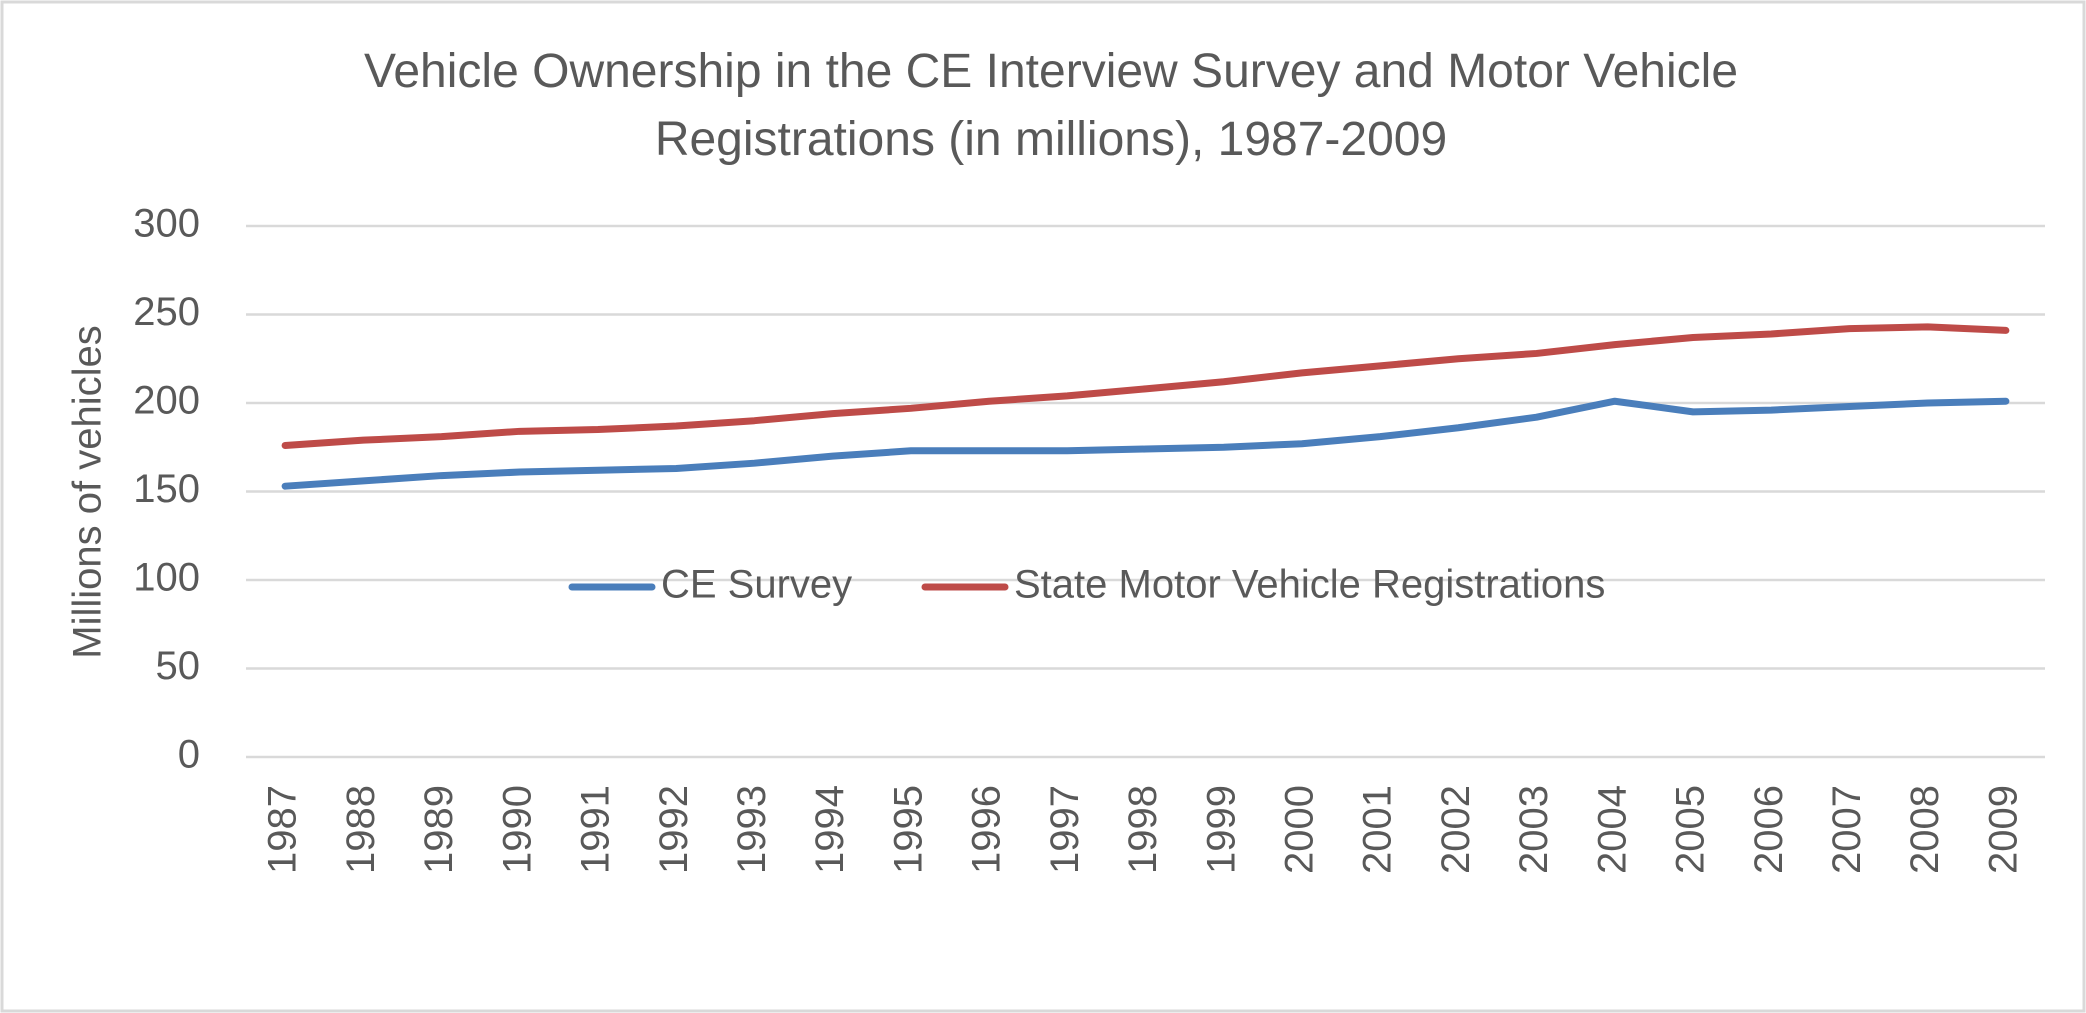 The height and width of the screenshot is (1013, 2086). I want to click on y-axis-label: Millions of vehicles, so click(88, 491).